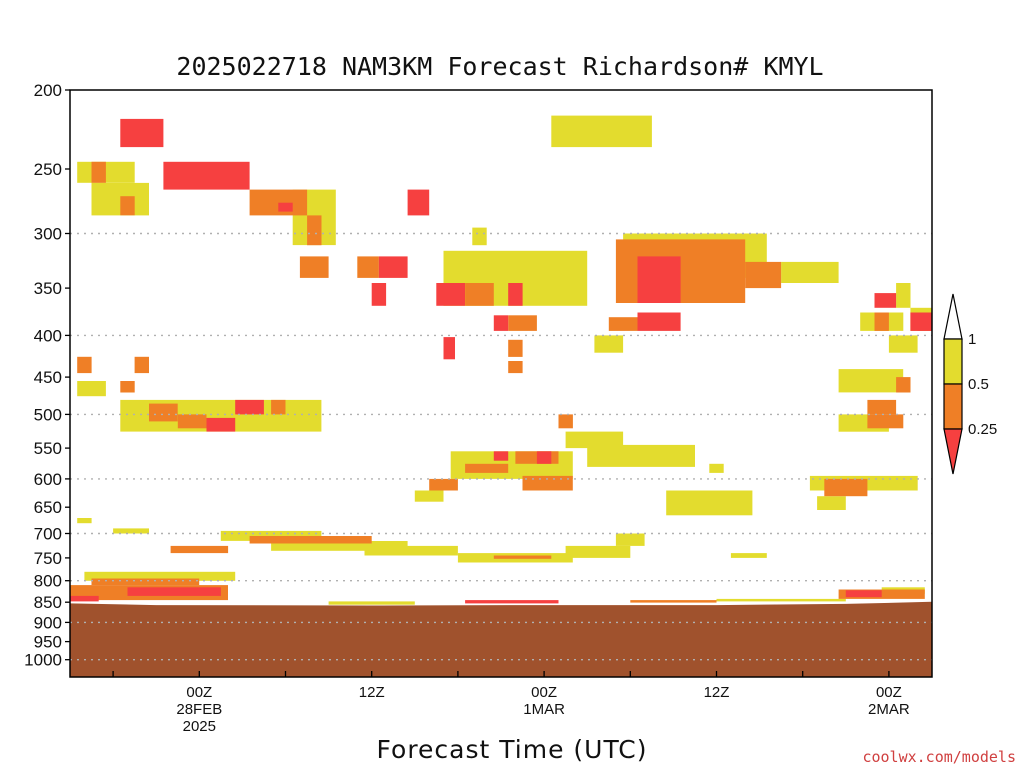  I want to click on x-axis-label: Forecast Time (UTC), so click(512, 749).